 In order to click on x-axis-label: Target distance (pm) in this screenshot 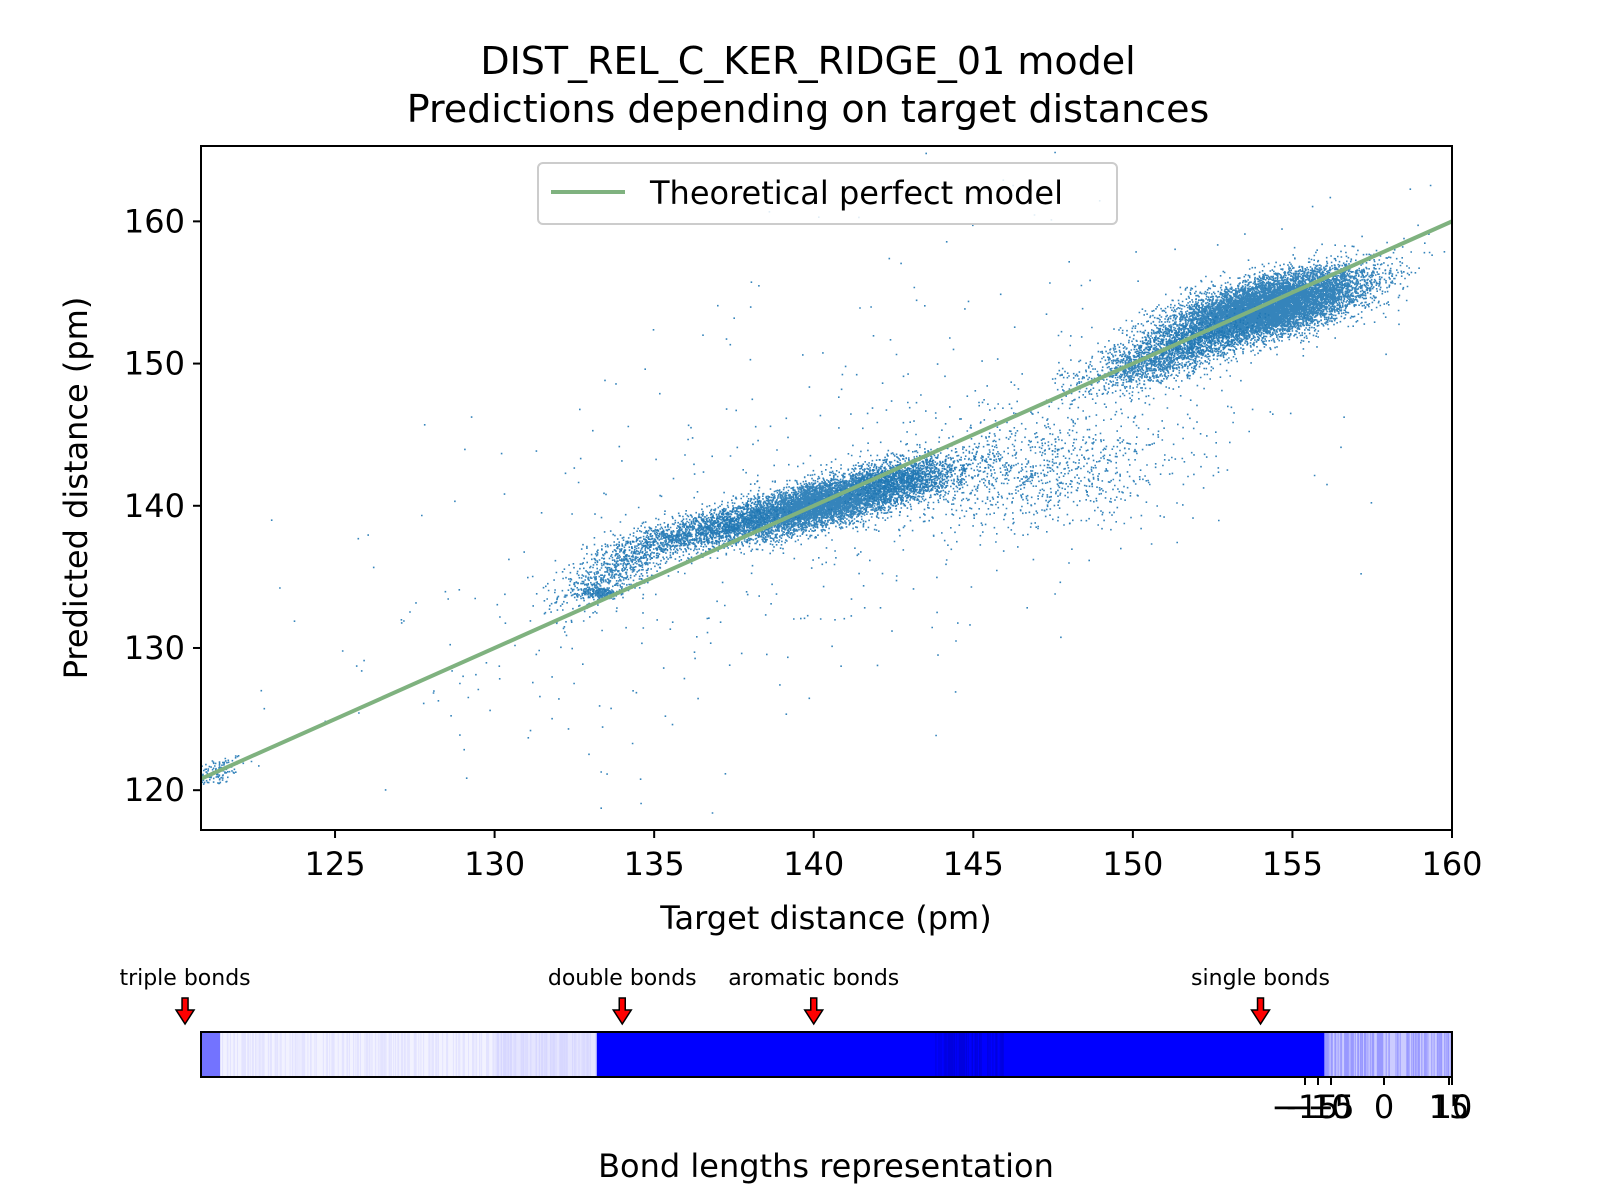, I will do `click(825, 918)`.